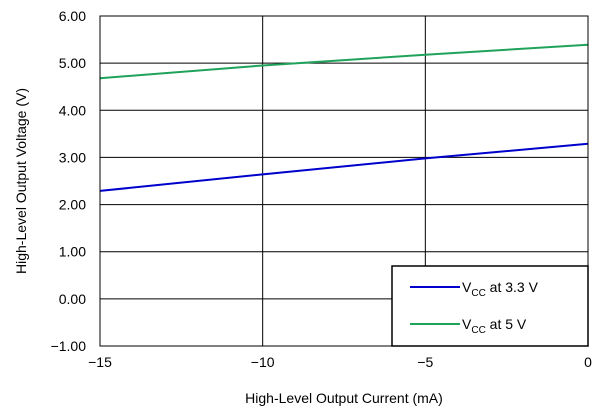  I want to click on legend-box, so click(490, 306).